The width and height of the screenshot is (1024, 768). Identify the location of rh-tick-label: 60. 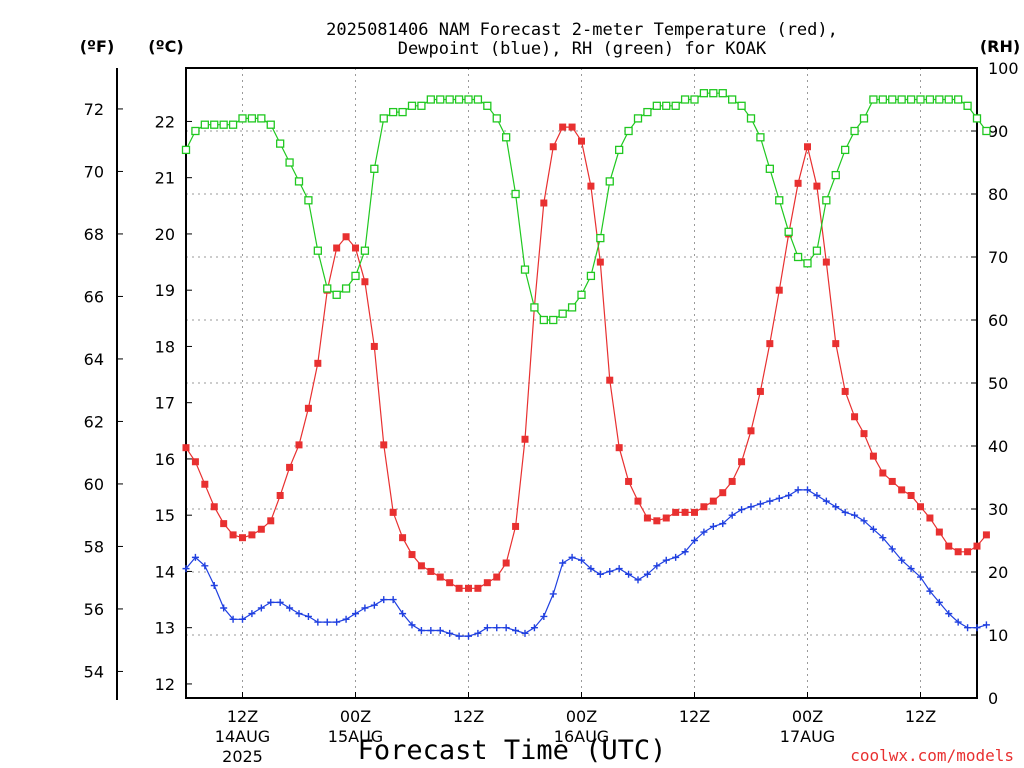
(998, 320).